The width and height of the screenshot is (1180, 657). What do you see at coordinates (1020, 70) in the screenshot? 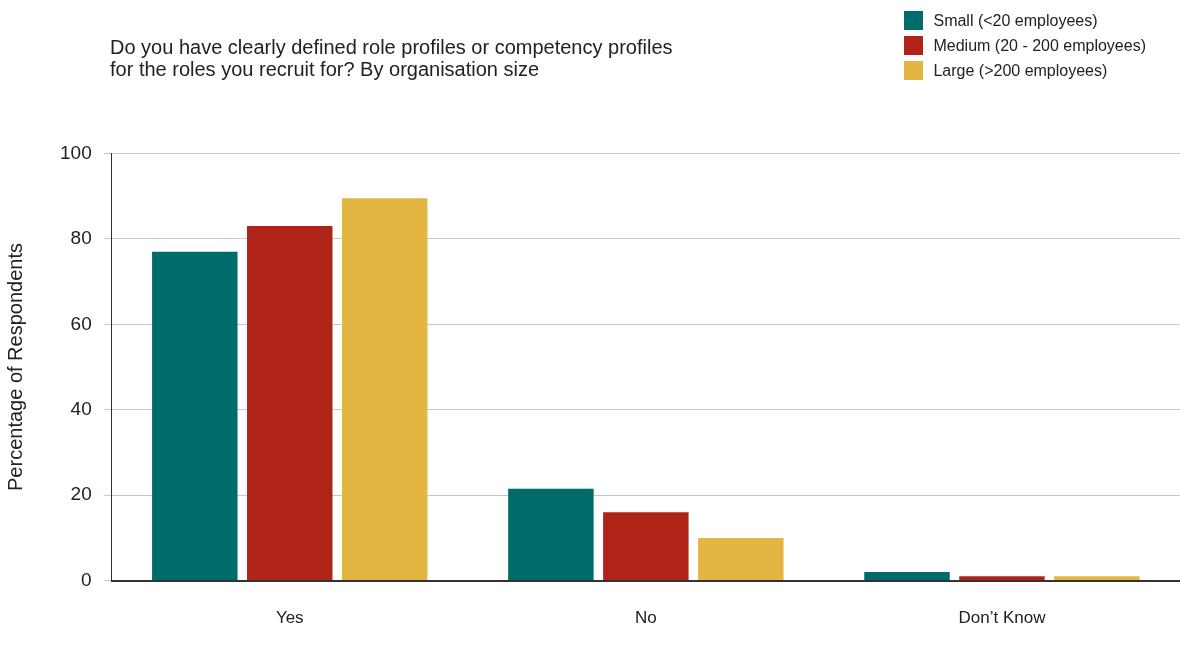
I see `legend-label: Large (>200 employees)` at bounding box center [1020, 70].